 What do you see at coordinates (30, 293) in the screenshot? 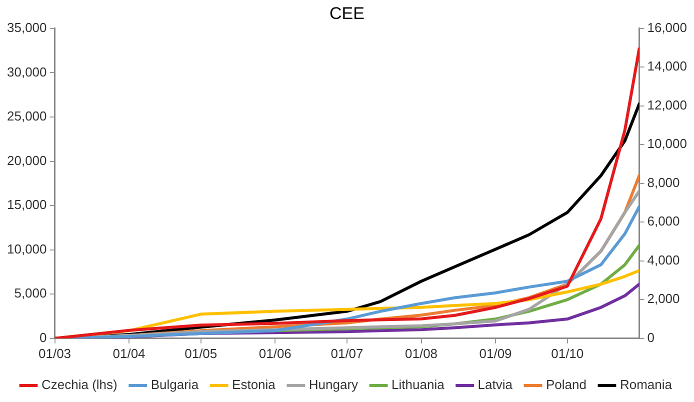
I see `y-tick-label: 5,000` at bounding box center [30, 293].